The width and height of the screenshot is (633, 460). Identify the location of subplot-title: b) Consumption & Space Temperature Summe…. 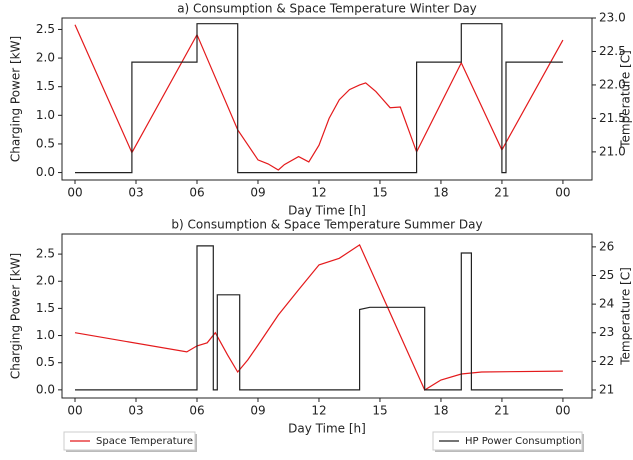
(326, 225).